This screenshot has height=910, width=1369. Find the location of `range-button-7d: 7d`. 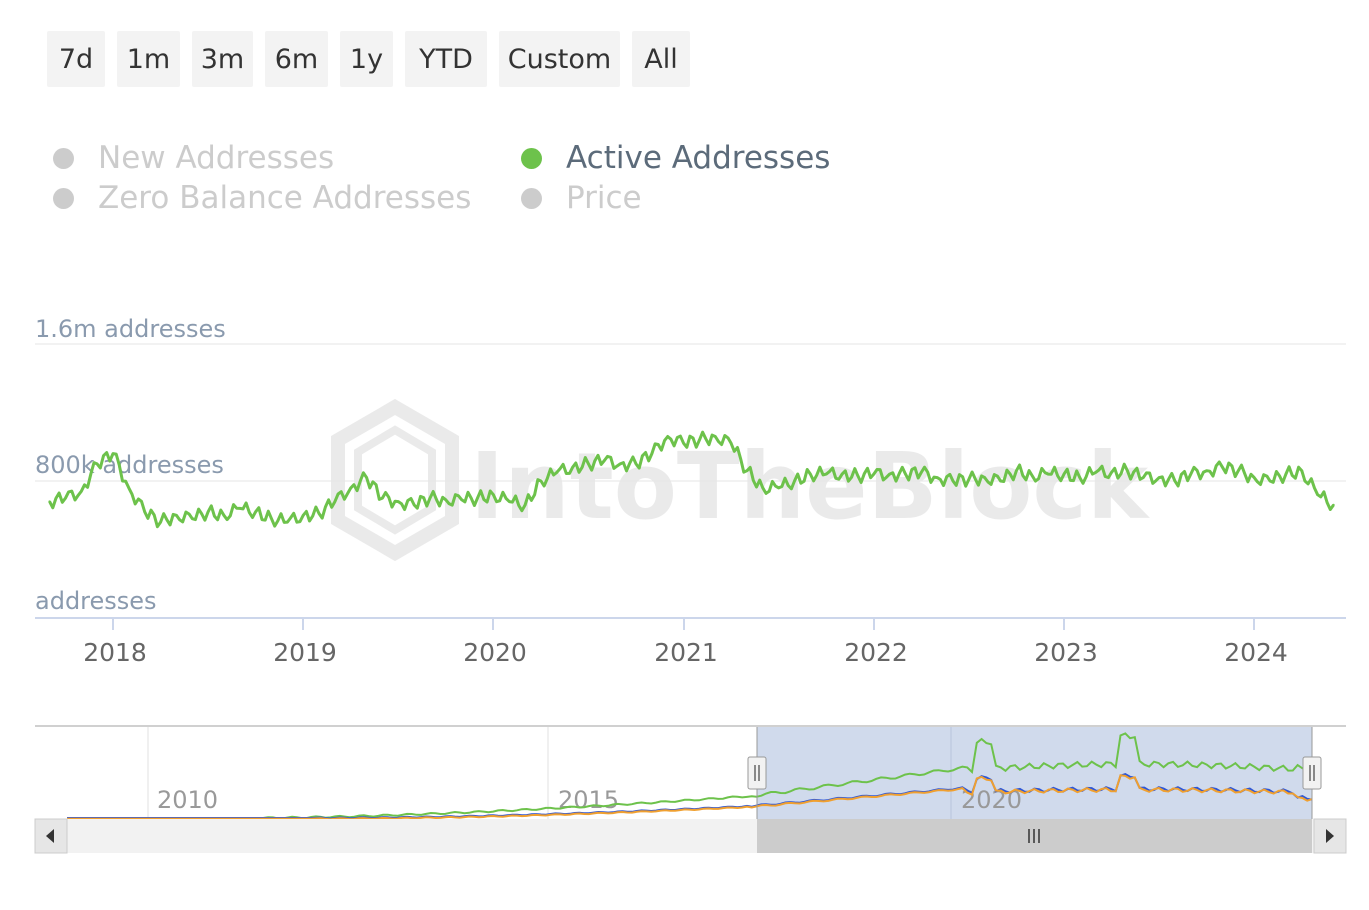

range-button-7d: 7d is located at coordinates (76, 59).